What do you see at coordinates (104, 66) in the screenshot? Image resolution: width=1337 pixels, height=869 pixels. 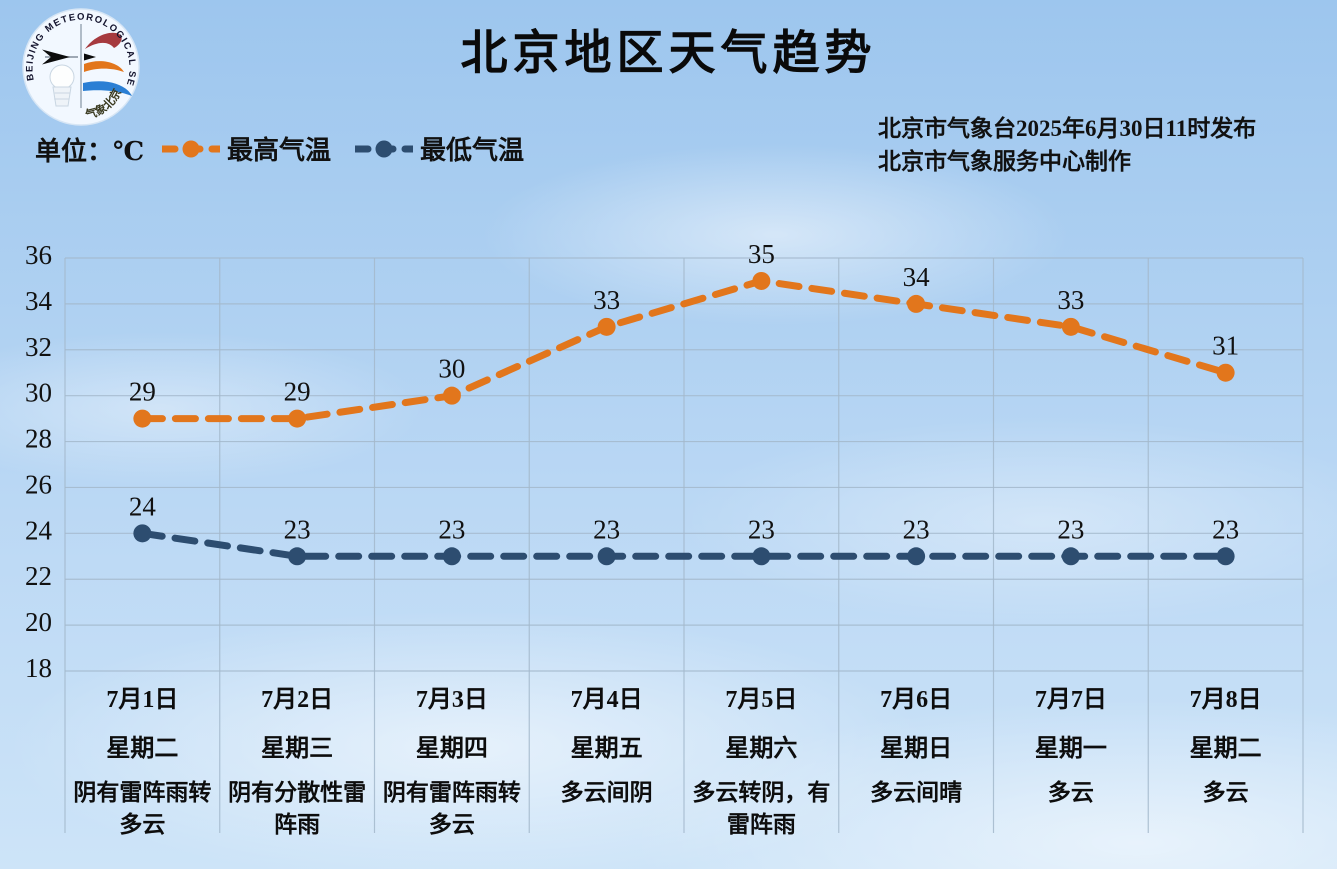 I see `logo-orange-swoosh` at bounding box center [104, 66].